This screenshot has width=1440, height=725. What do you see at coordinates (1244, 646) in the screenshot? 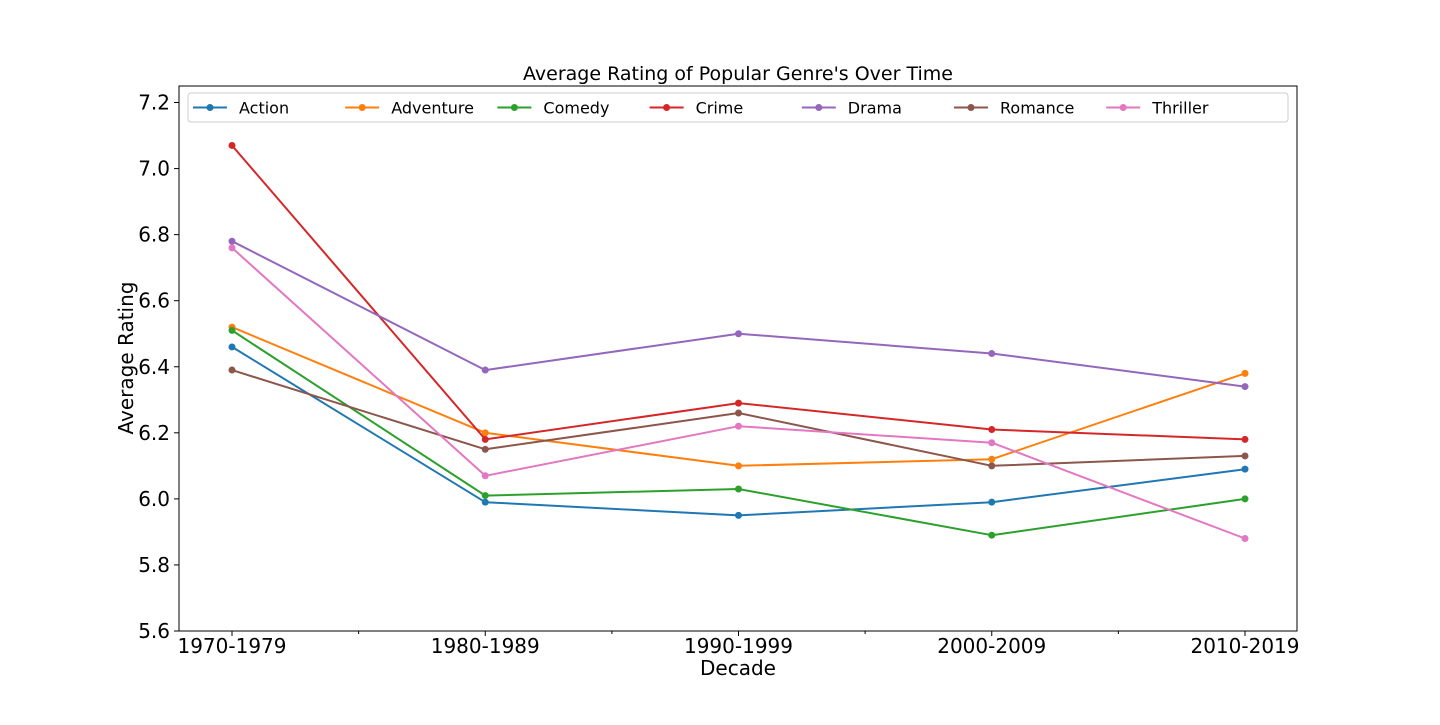
I see `x-tick-label: 2010-2019` at bounding box center [1244, 646].